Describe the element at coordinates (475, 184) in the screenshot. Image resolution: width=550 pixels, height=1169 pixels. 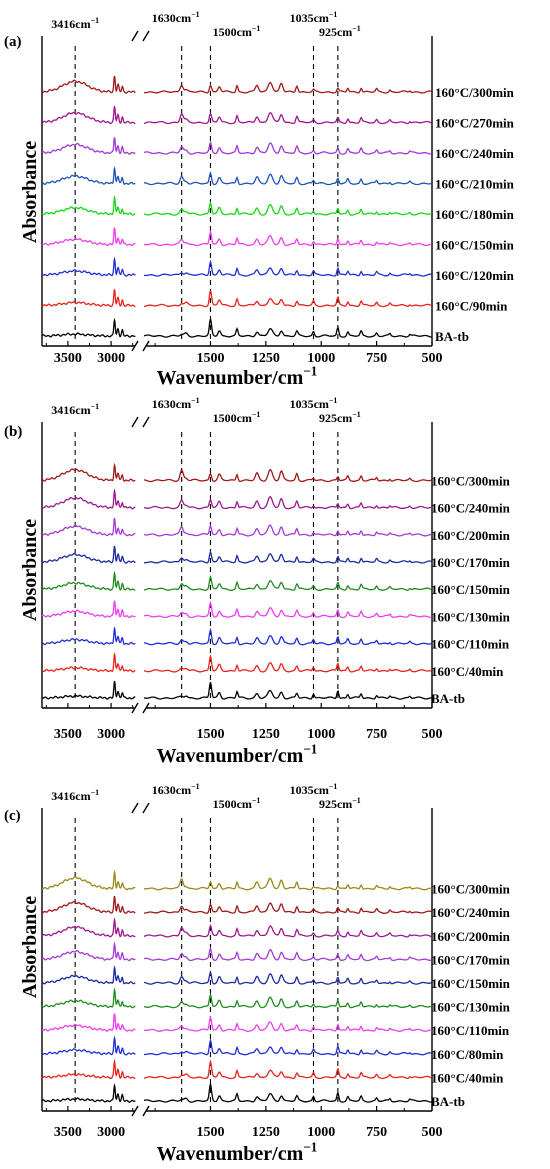
I see `series-label: 160°C/210min` at that location.